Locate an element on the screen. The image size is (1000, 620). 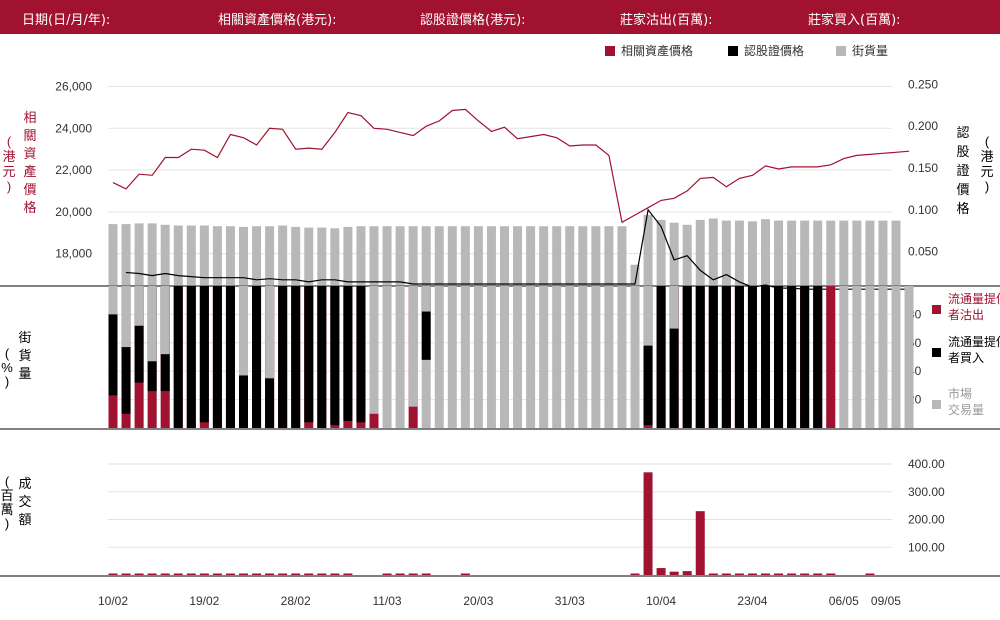
price-left-tick: 22,000 is located at coordinates (73, 170).